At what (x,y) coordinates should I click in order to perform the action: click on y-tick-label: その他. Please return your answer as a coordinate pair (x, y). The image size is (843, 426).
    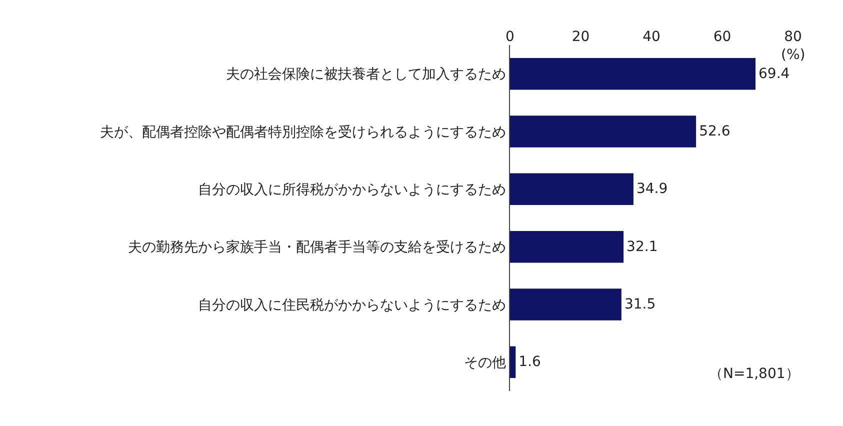
    Looking at the image, I should click on (485, 363).